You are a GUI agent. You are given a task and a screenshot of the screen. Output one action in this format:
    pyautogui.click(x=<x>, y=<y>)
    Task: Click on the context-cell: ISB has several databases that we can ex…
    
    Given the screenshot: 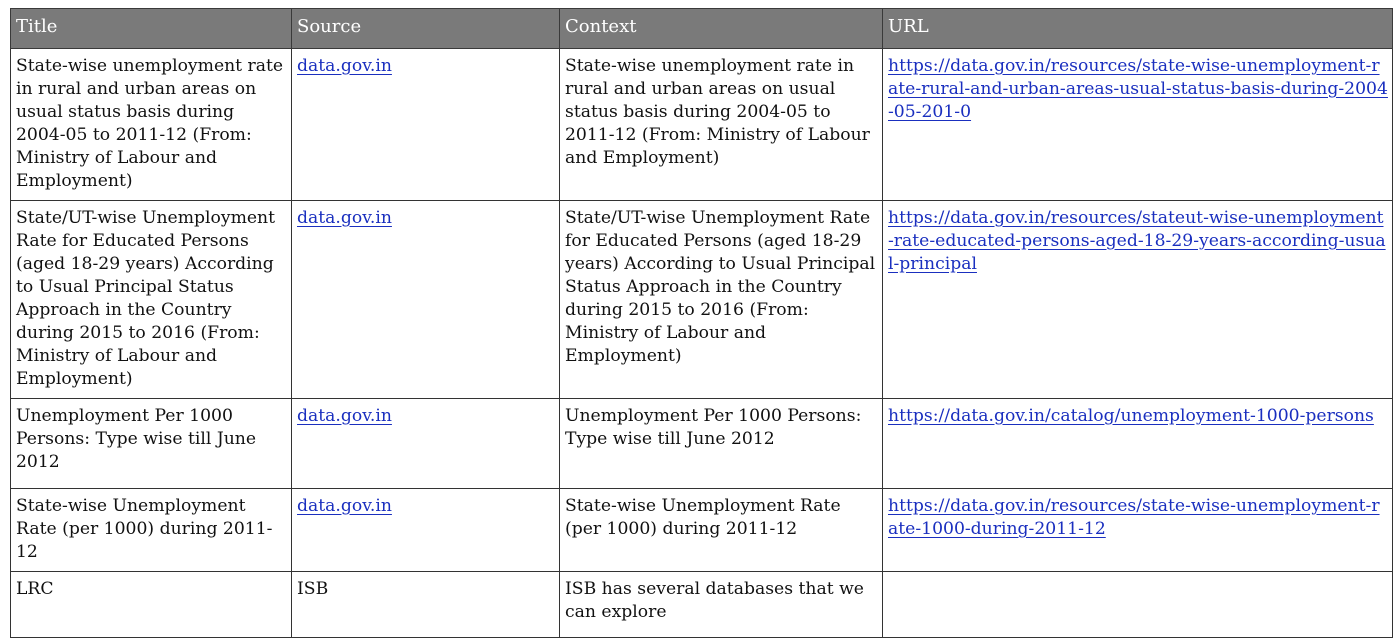 What is the action you would take?
    pyautogui.click(x=721, y=604)
    